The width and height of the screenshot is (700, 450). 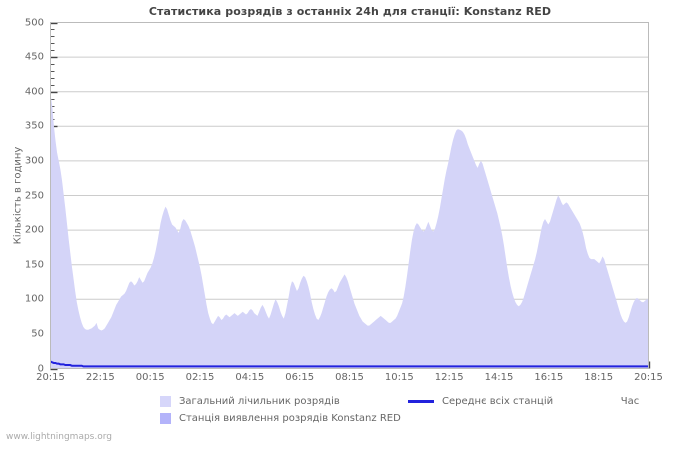 What do you see at coordinates (150, 377) in the screenshot?
I see `x-tick-label: 00:15` at bounding box center [150, 377].